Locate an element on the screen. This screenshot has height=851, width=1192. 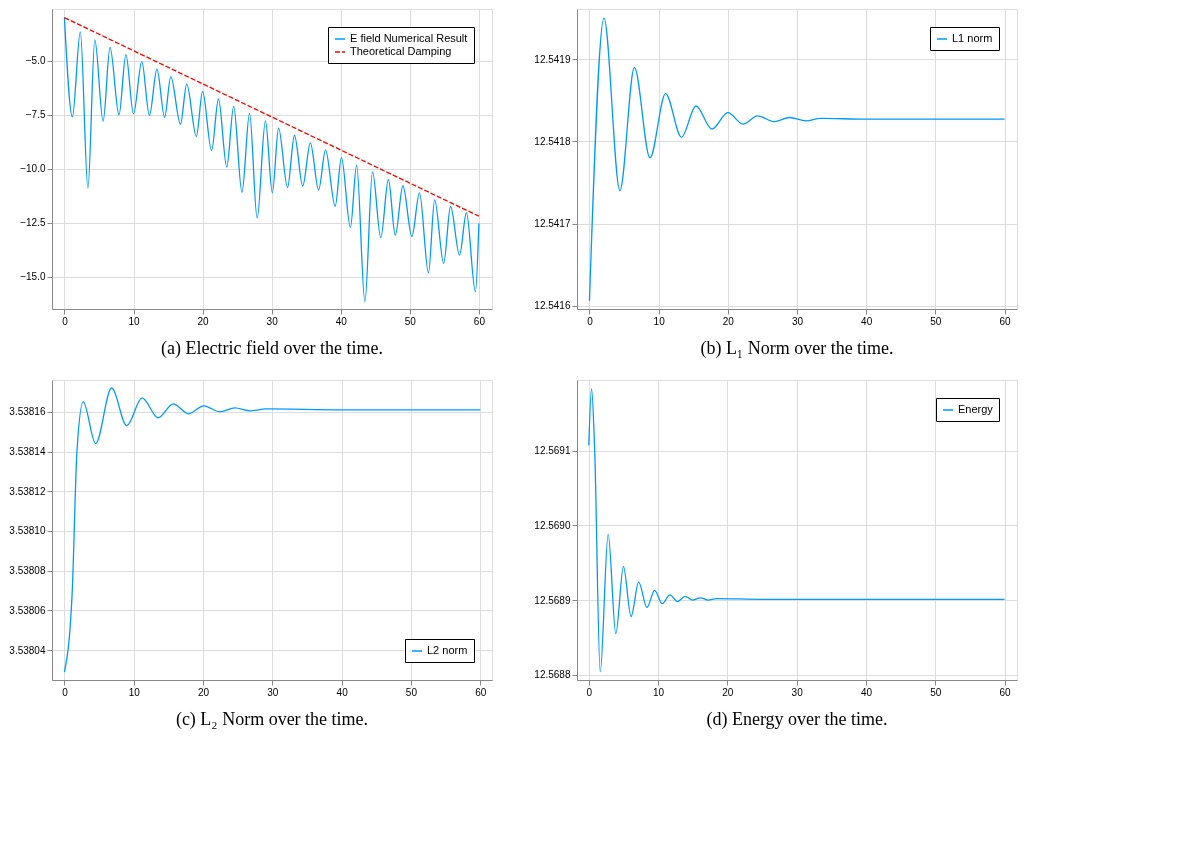
y-tick-label: 3.53806 is located at coordinates (27, 610).